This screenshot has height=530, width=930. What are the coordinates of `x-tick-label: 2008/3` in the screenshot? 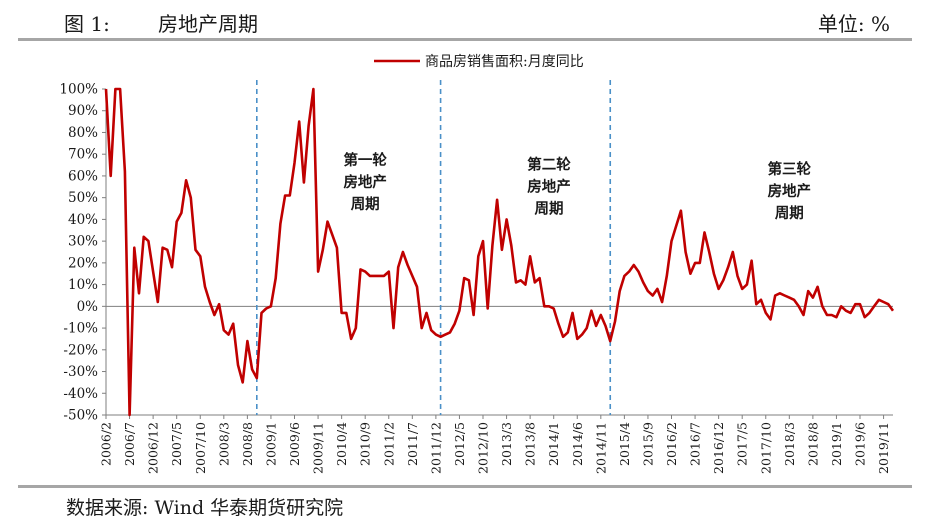 It's located at (223, 444).